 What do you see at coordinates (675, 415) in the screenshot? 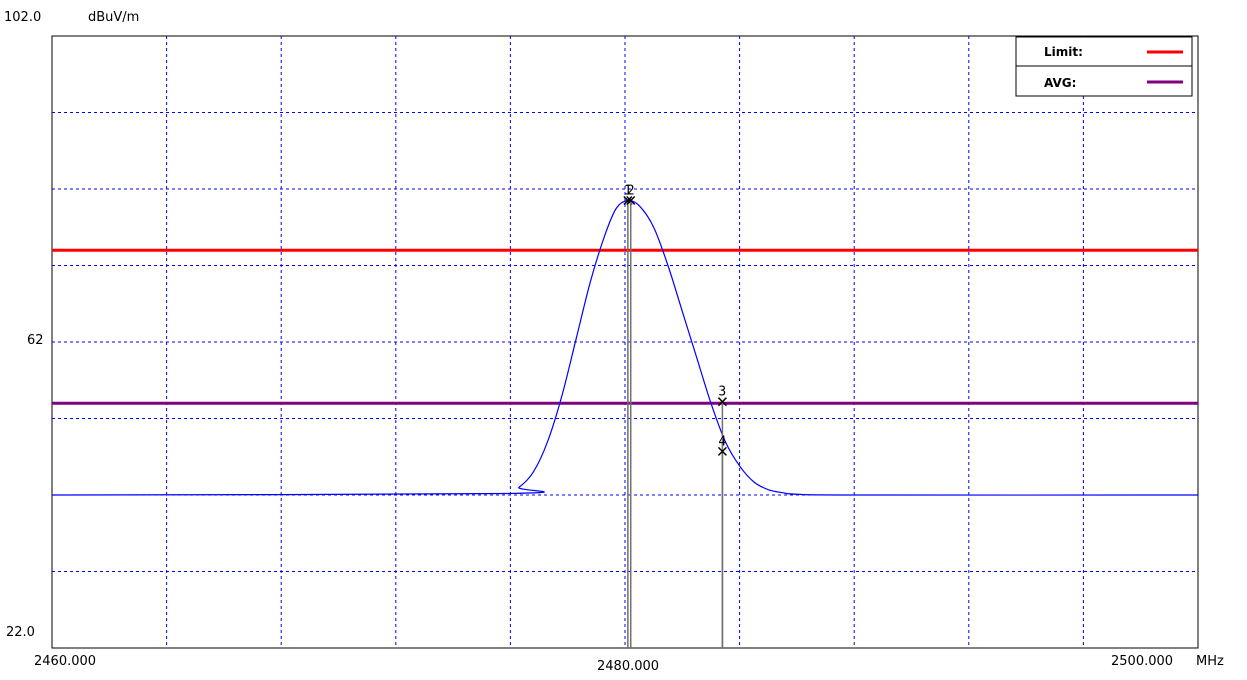
I see `markers-layer: 12 3 4` at bounding box center [675, 415].